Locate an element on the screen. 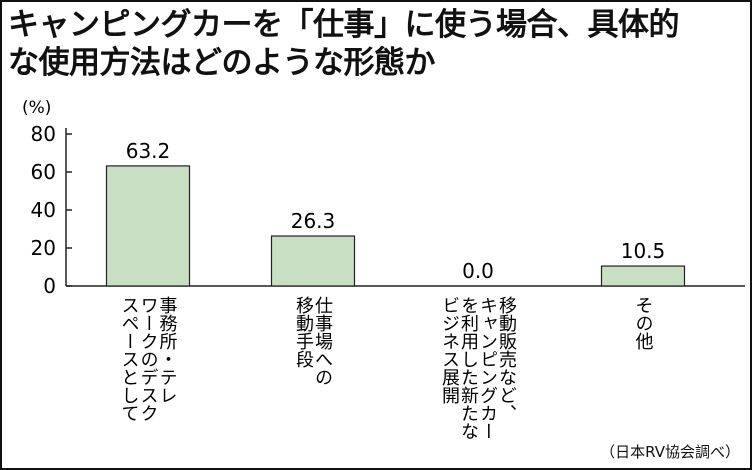 This screenshot has width=752, height=470. category-label-line: を利用した新たな is located at coordinates (468, 368).